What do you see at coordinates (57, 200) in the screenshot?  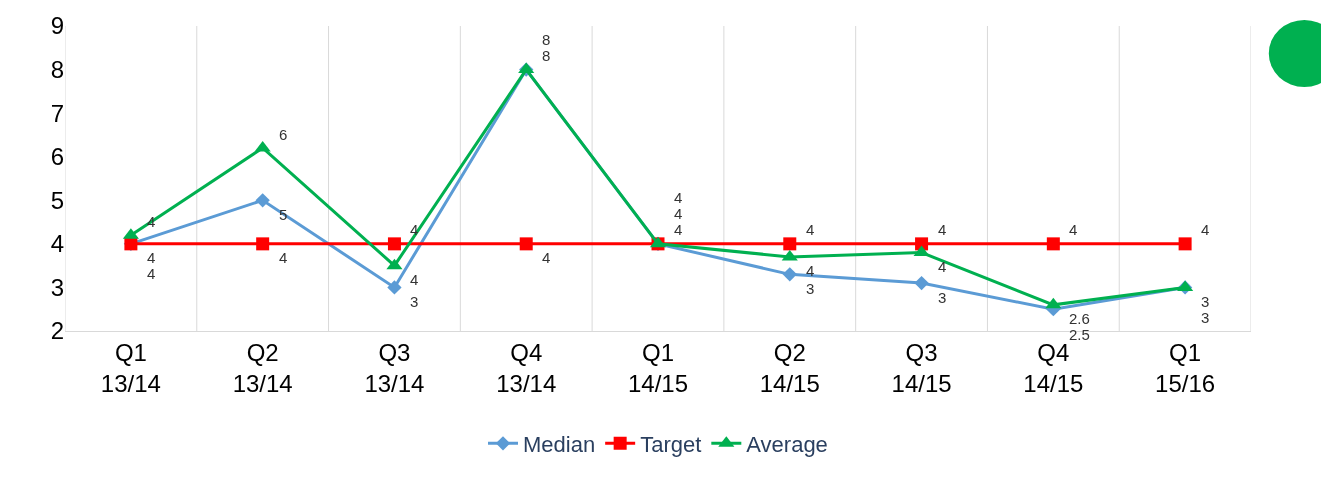 I see `y-tick-label: 5` at bounding box center [57, 200].